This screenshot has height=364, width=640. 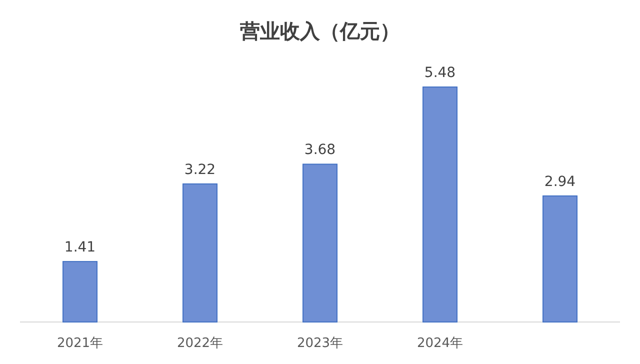 I want to click on x-tick-label: 2022年, so click(x=200, y=343).